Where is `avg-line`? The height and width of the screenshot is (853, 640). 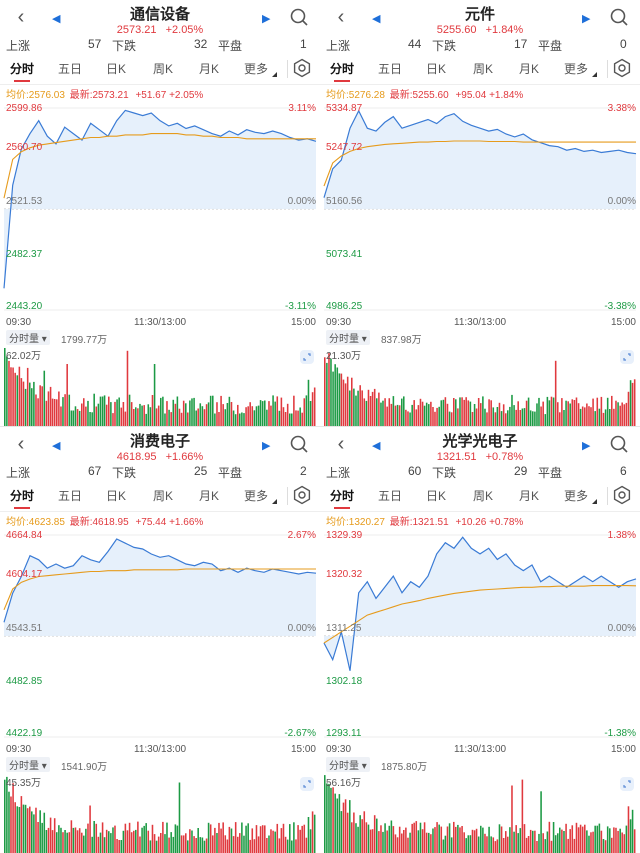 avg-line is located at coordinates (480, 614).